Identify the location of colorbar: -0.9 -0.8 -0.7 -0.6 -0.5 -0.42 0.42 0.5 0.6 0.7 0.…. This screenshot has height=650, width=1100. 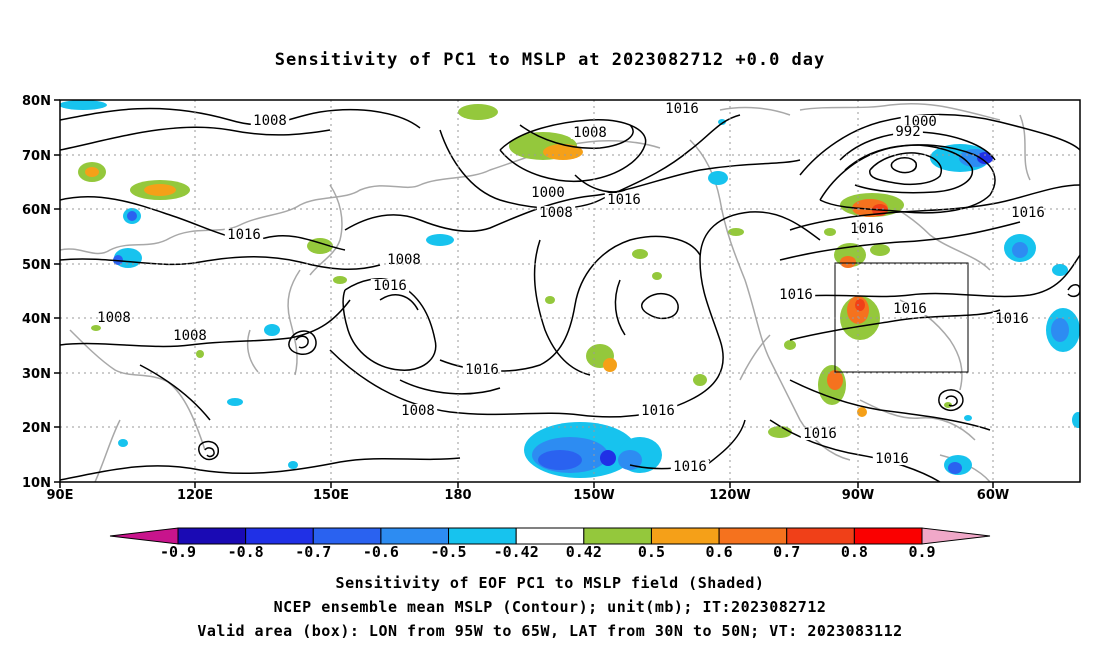
(550, 544).